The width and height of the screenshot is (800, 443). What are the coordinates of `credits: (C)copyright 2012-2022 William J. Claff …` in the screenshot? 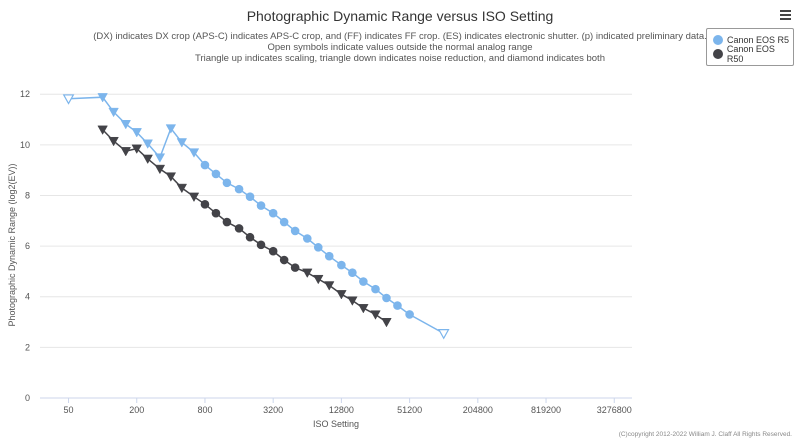 It's located at (705, 434).